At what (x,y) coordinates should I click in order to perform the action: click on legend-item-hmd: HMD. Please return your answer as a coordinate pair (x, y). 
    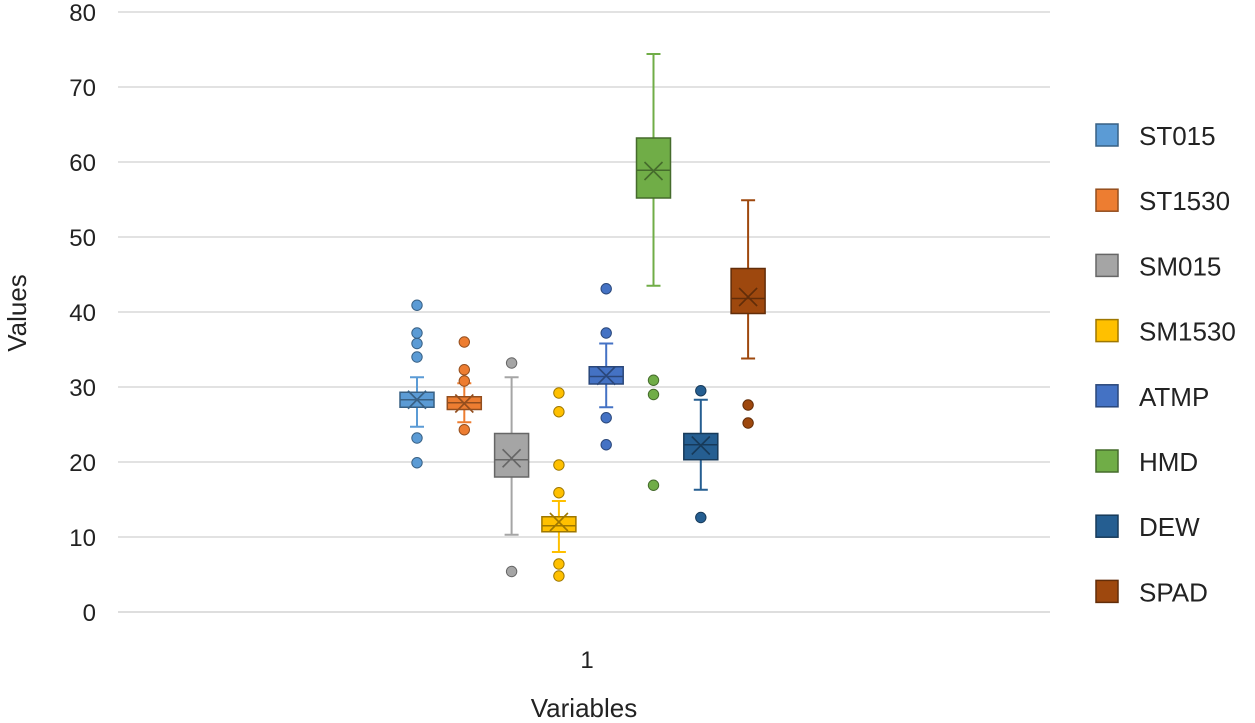
    Looking at the image, I should click on (1146, 462).